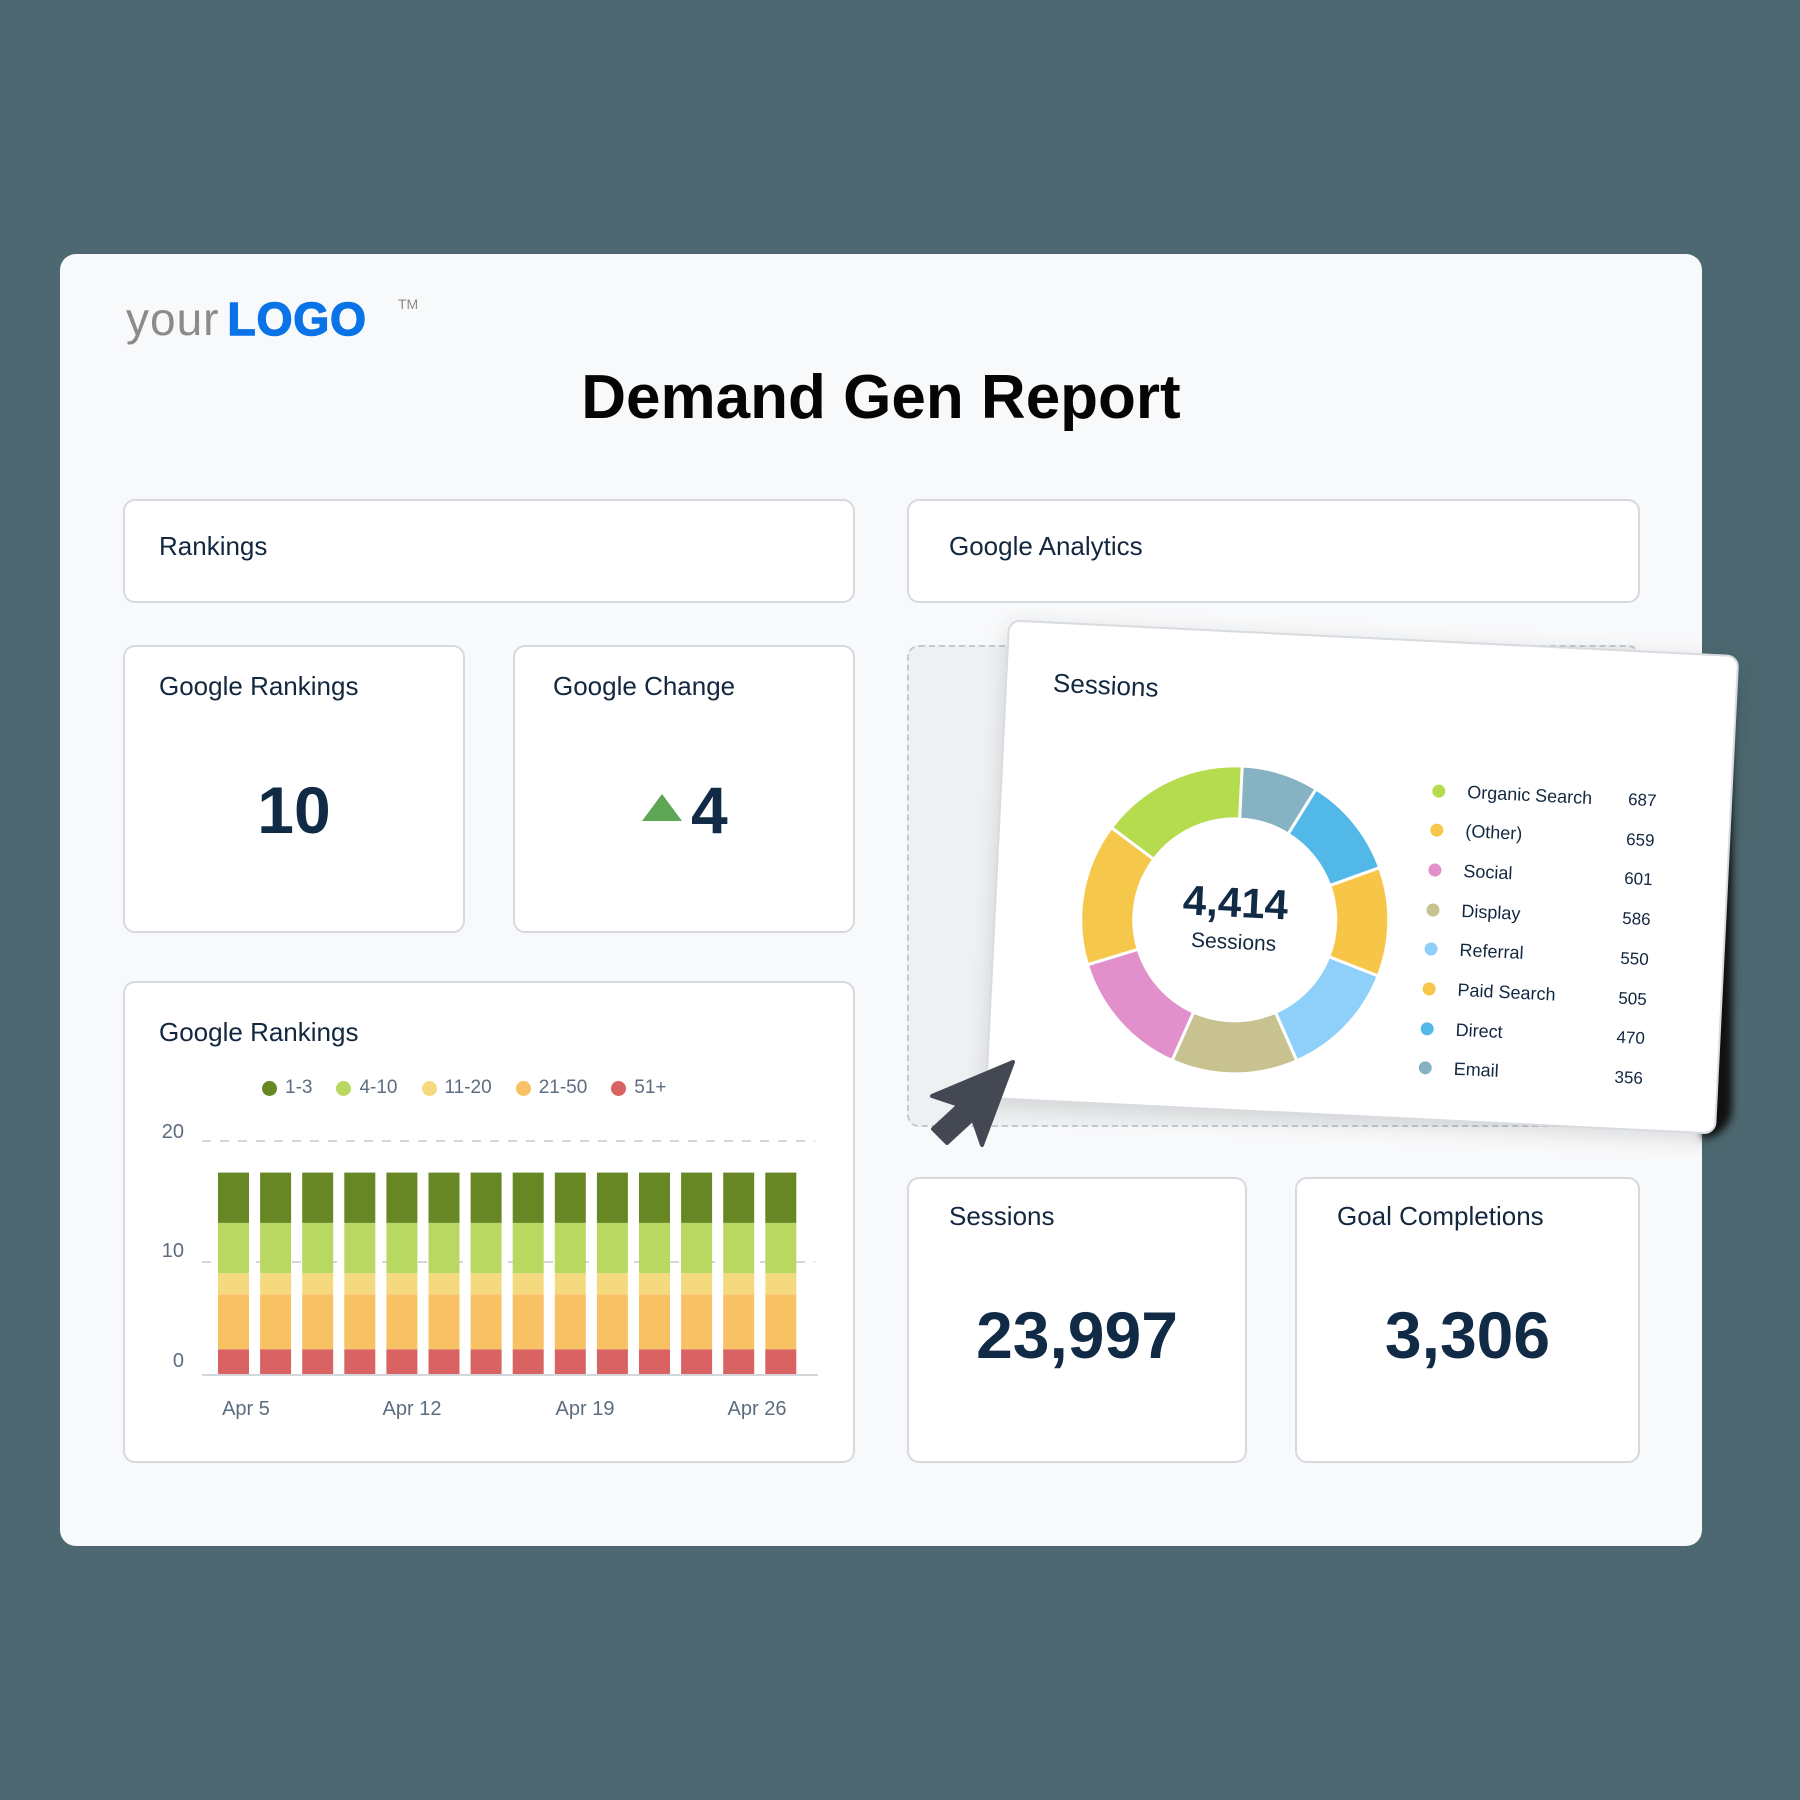 The width and height of the screenshot is (1800, 1800). I want to click on x-tick: Apr 19, so click(585, 1409).